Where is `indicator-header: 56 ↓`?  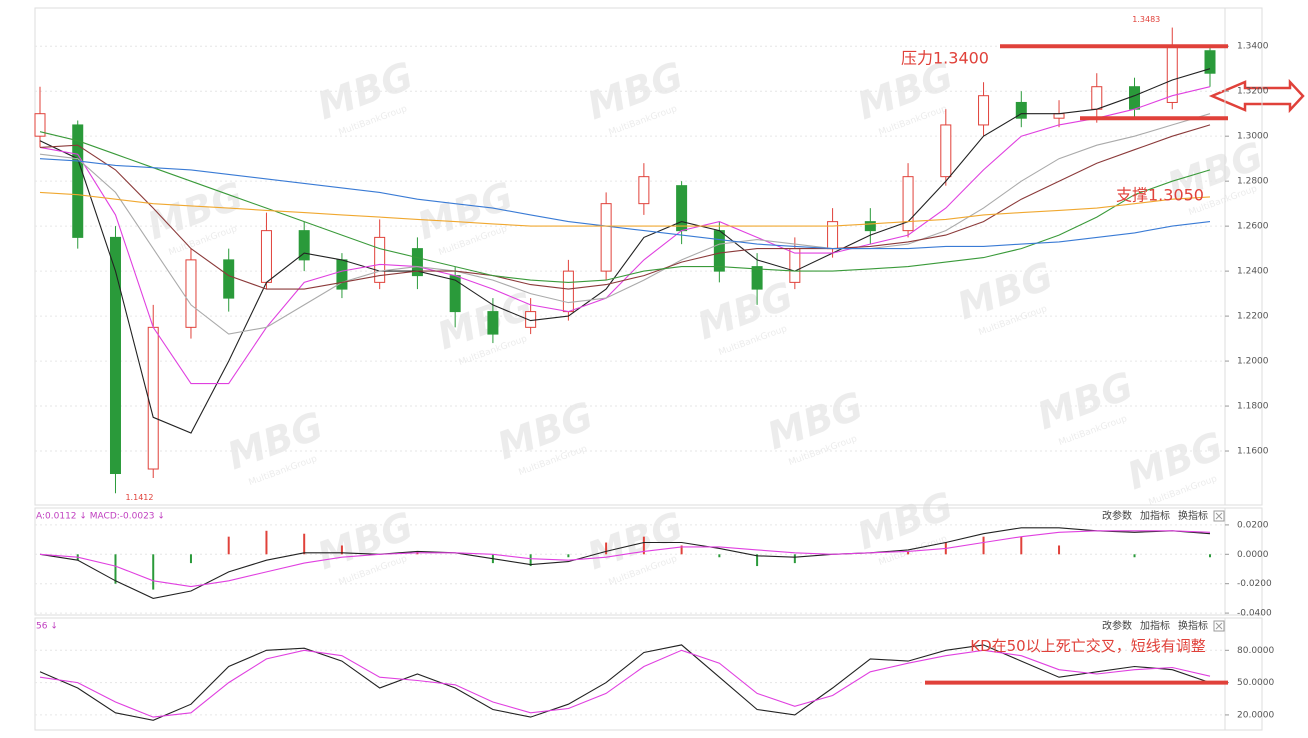
indicator-header: 56 ↓ is located at coordinates (47, 627).